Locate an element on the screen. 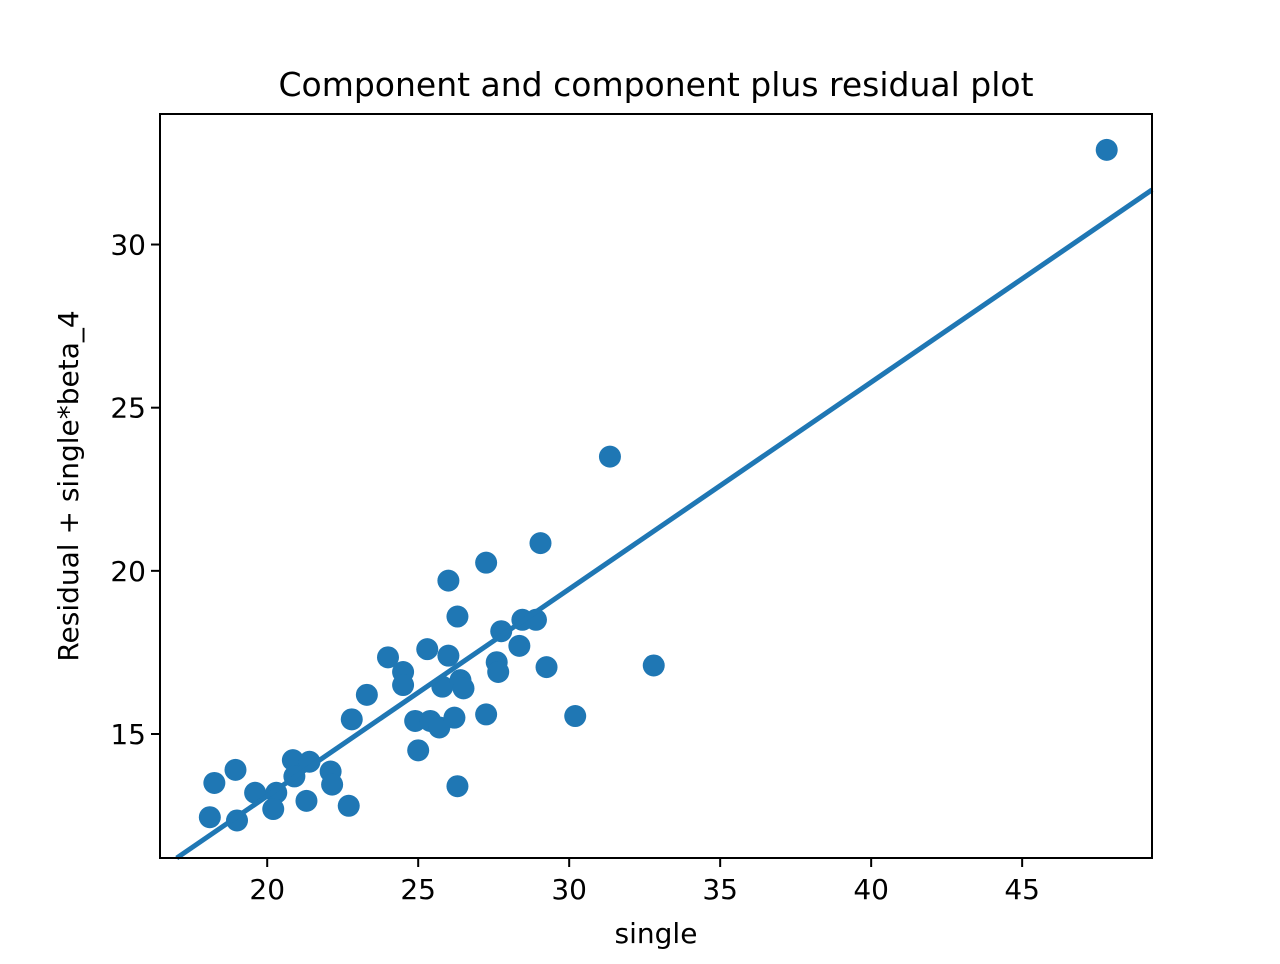  x-tick-label: 35 is located at coordinates (720, 889).